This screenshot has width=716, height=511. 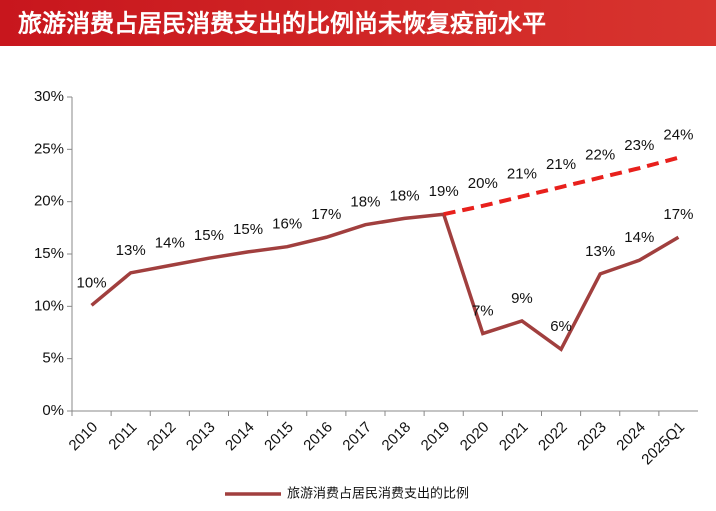 I want to click on data-label: 10%, so click(x=92, y=282).